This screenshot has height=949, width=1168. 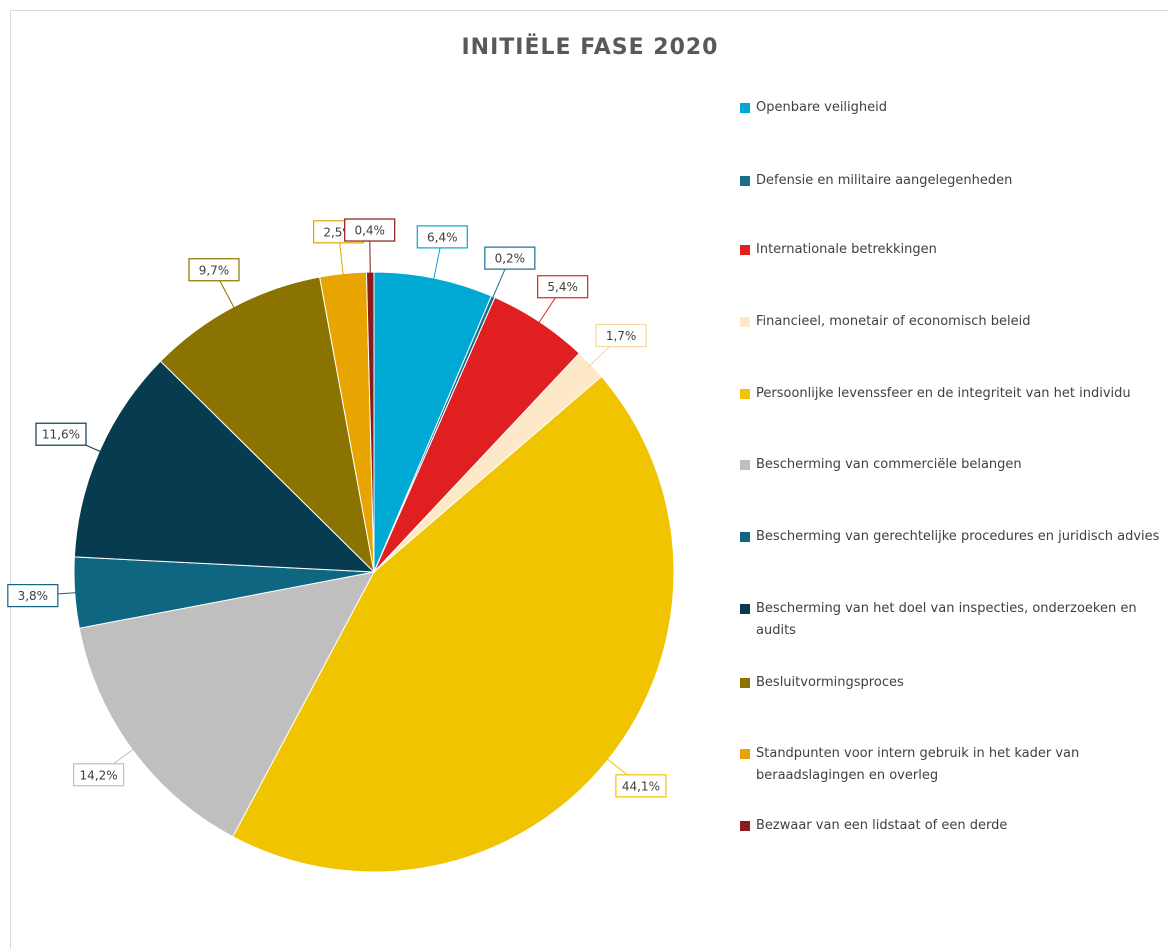 I want to click on data-label: 14,2%, so click(x=99, y=775).